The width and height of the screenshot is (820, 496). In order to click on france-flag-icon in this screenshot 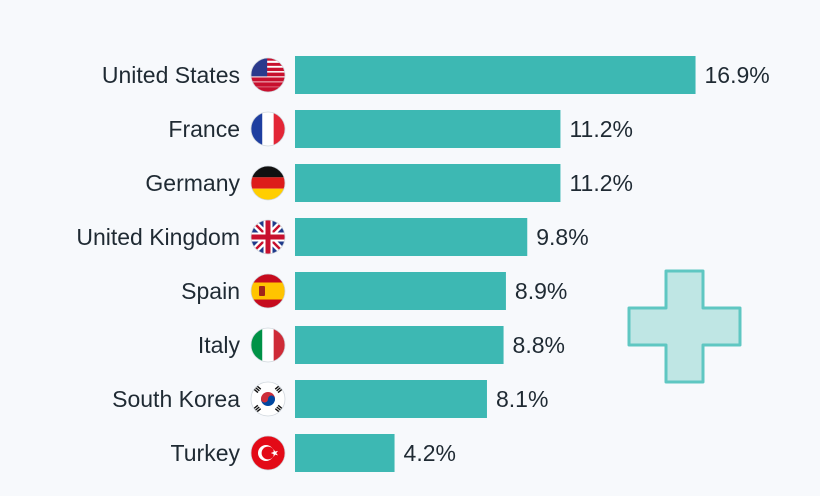, I will do `click(268, 129)`.